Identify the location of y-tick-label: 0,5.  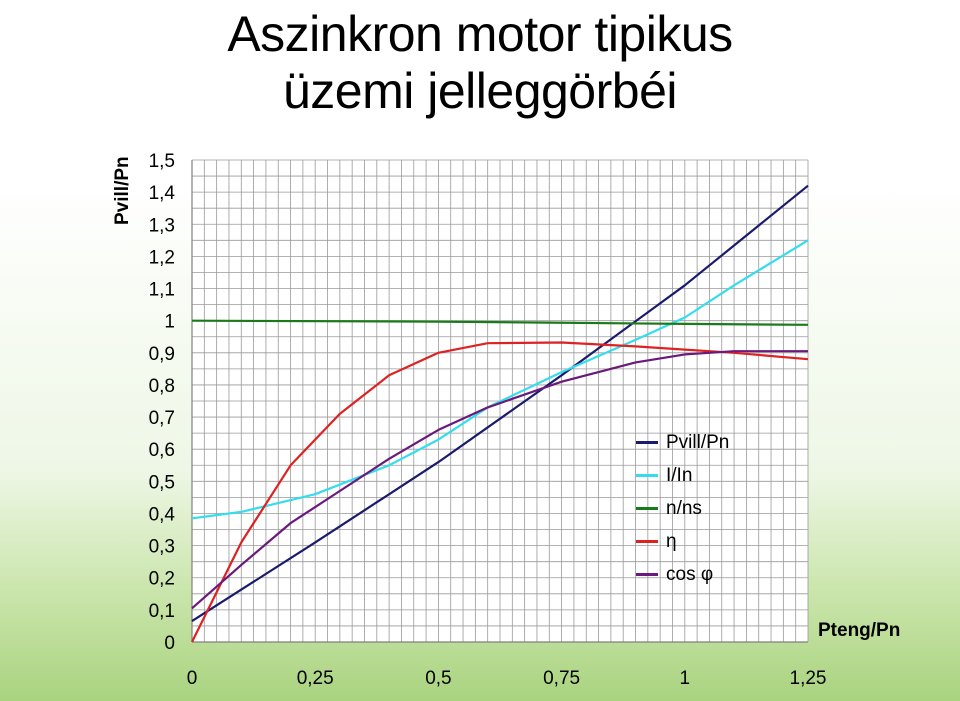
(162, 482).